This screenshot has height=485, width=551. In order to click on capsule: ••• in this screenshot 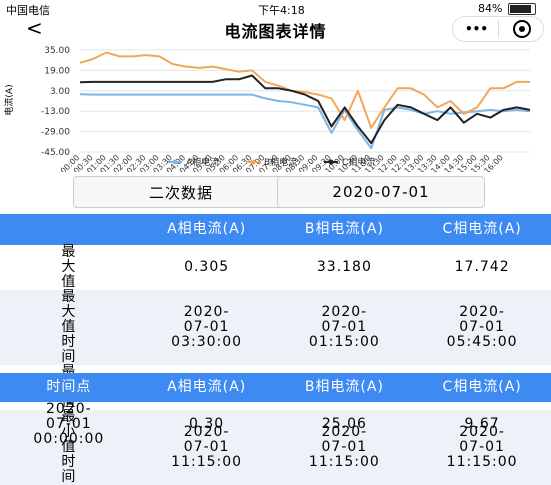, I will do `click(498, 29)`.